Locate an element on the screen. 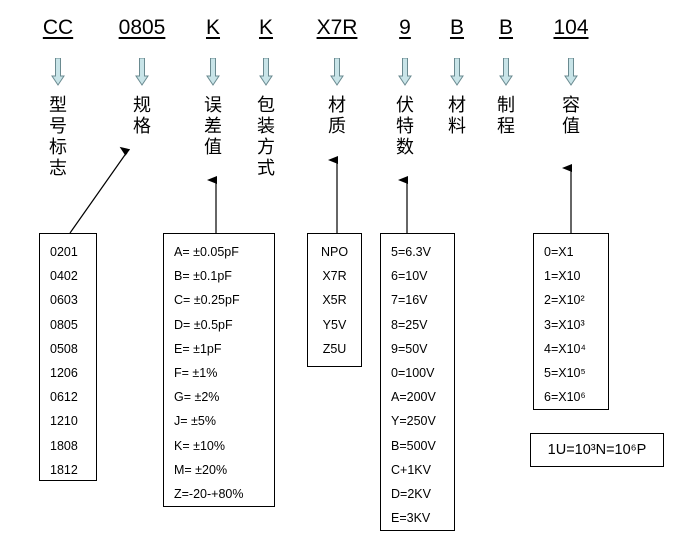 The width and height of the screenshot is (680, 553). code-segment: CC is located at coordinates (58, 27).